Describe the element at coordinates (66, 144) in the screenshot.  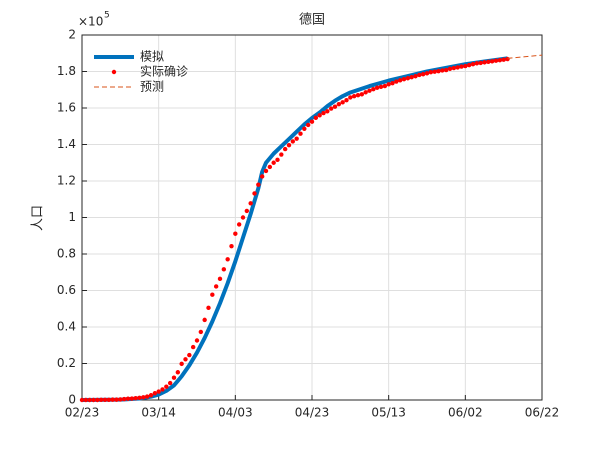
I see `y-tick-label: 1.4` at that location.